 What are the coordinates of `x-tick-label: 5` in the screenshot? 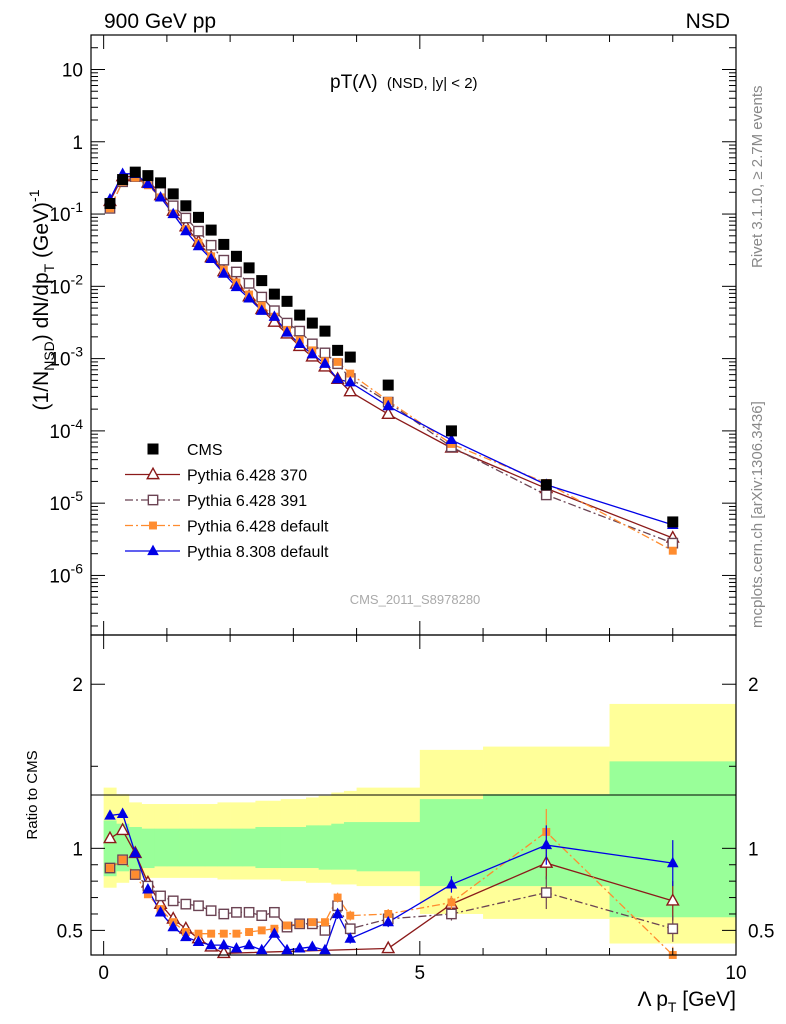 It's located at (420, 973).